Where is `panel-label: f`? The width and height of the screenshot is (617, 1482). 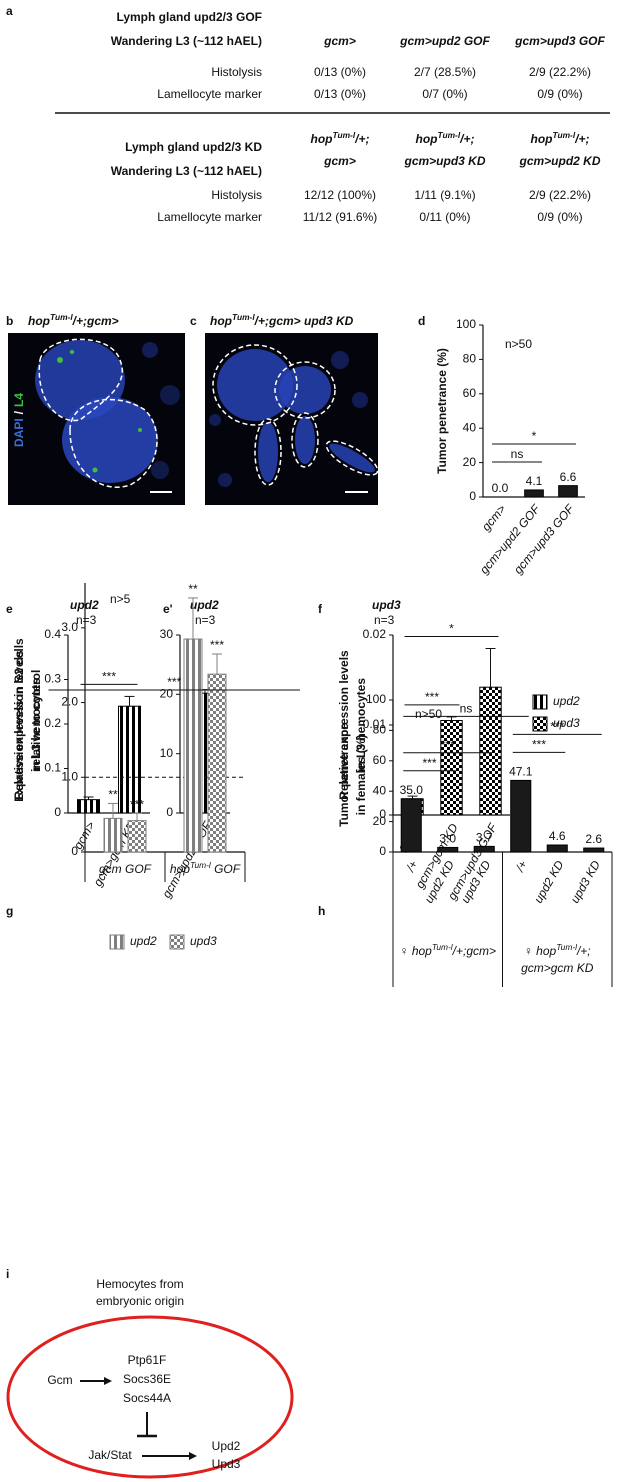 panel-label: f is located at coordinates (320, 609).